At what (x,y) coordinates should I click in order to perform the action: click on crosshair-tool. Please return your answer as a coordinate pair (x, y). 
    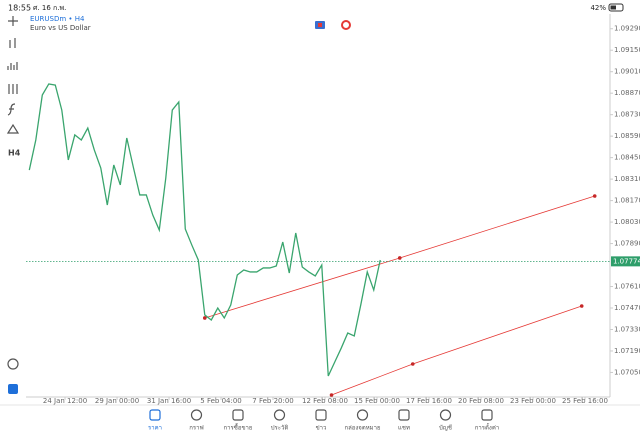
    Looking at the image, I should click on (13, 21).